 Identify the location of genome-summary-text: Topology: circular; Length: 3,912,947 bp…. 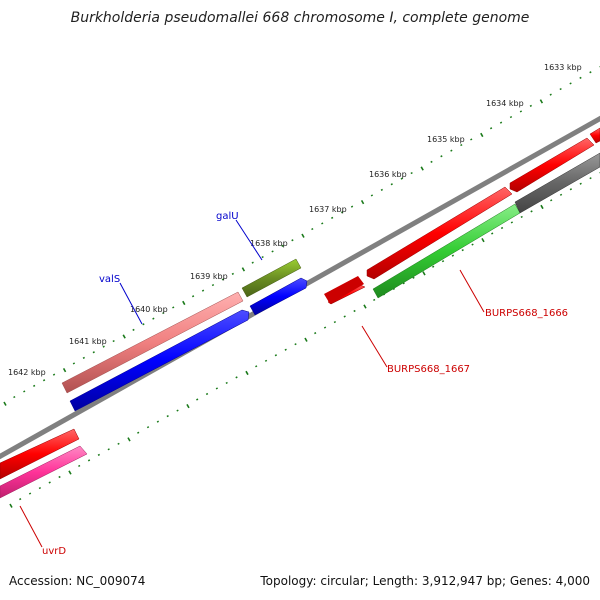
(425, 581).